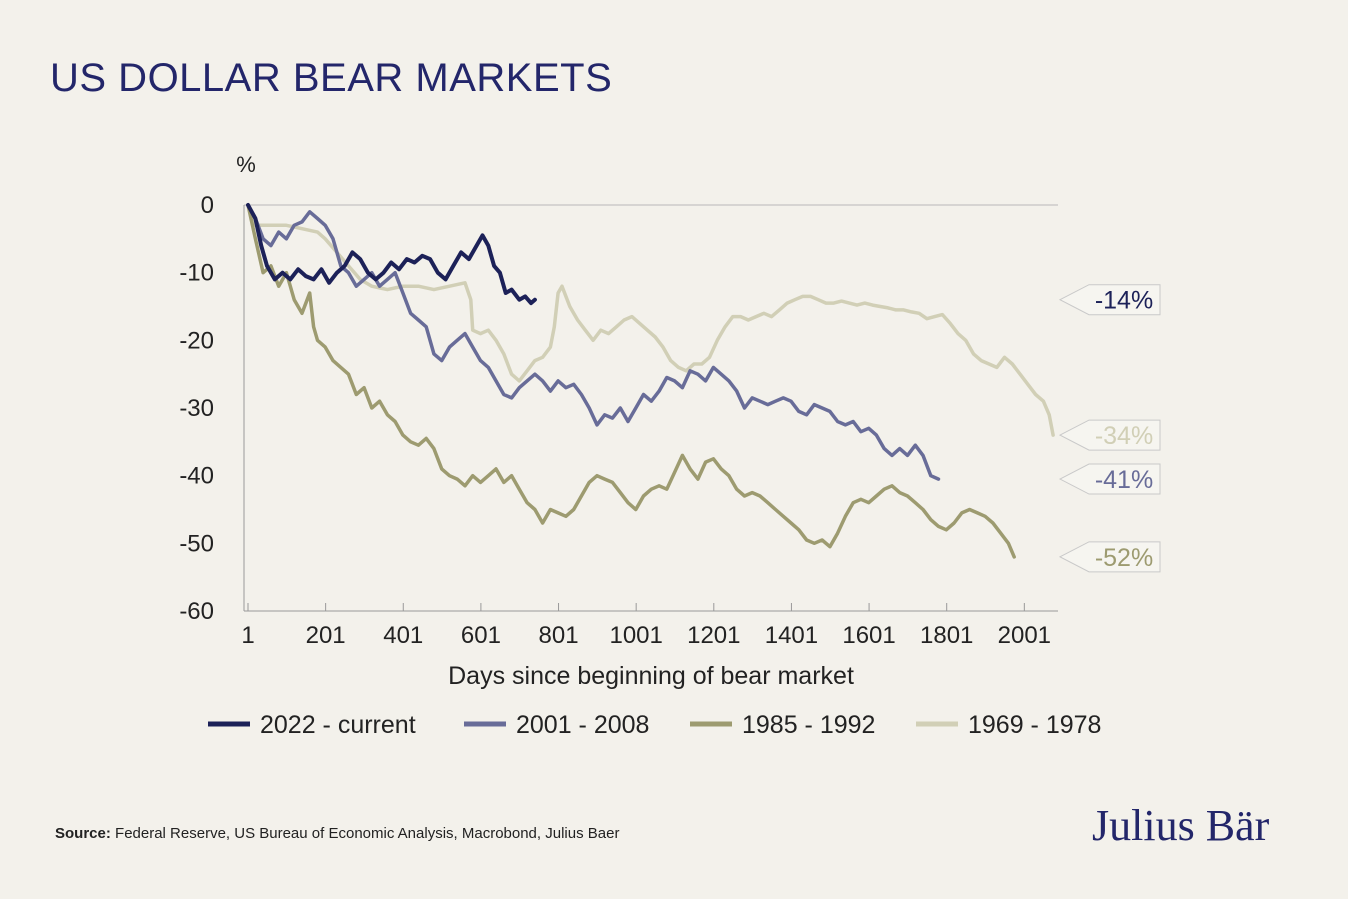 This screenshot has width=1348, height=899. Describe the element at coordinates (196, 543) in the screenshot. I see `y-tick-label: -50` at that location.